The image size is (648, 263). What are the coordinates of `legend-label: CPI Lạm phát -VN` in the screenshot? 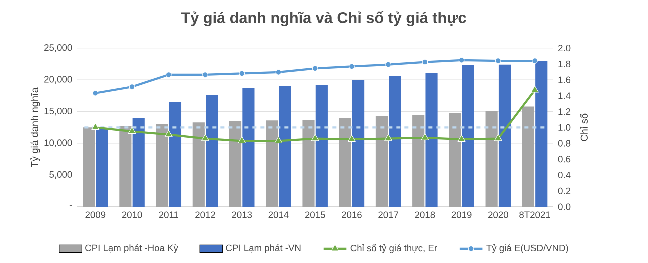 It's located at (263, 249).